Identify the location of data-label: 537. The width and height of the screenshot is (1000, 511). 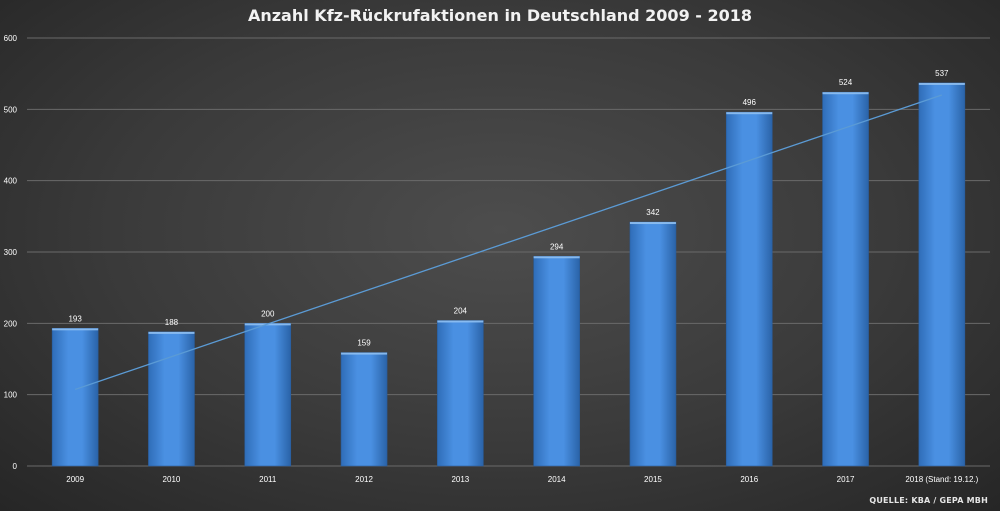
(942, 73).